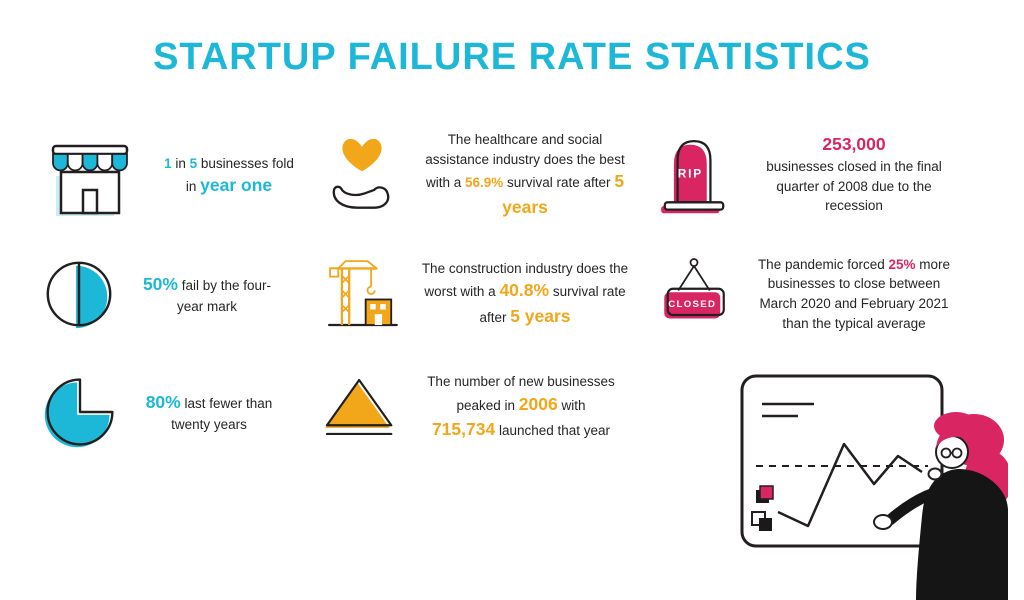 The width and height of the screenshot is (1024, 600). I want to click on line-chart, so click(850, 485).